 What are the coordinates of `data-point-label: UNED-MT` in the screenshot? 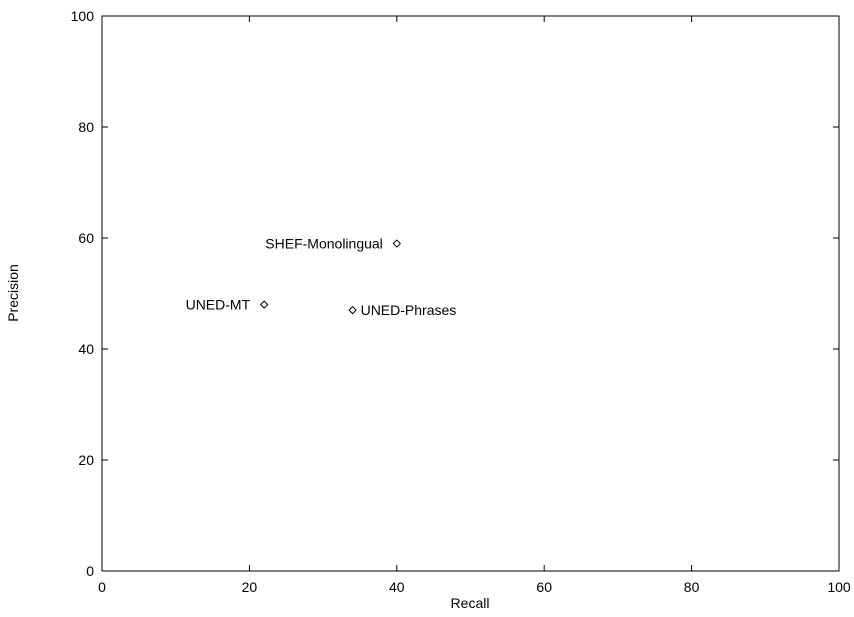 It's located at (218, 305).